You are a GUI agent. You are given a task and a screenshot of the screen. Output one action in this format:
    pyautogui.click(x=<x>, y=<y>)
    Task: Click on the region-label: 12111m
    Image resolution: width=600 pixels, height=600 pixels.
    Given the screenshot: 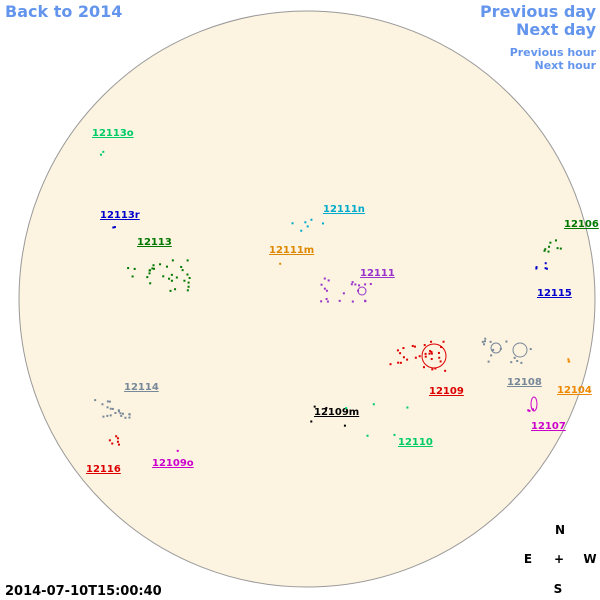 What is the action you would take?
    pyautogui.click(x=291, y=250)
    